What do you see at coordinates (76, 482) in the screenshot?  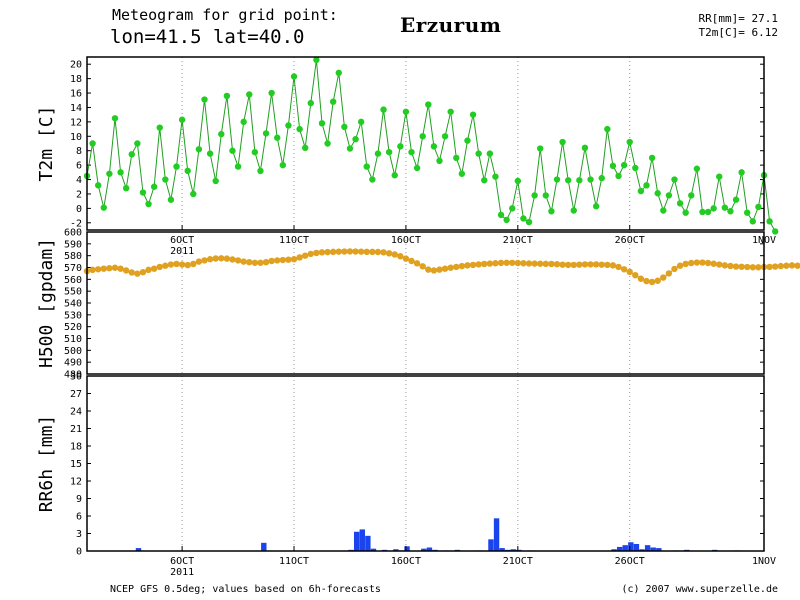 I see `y-tick-label: 12` at bounding box center [76, 482].